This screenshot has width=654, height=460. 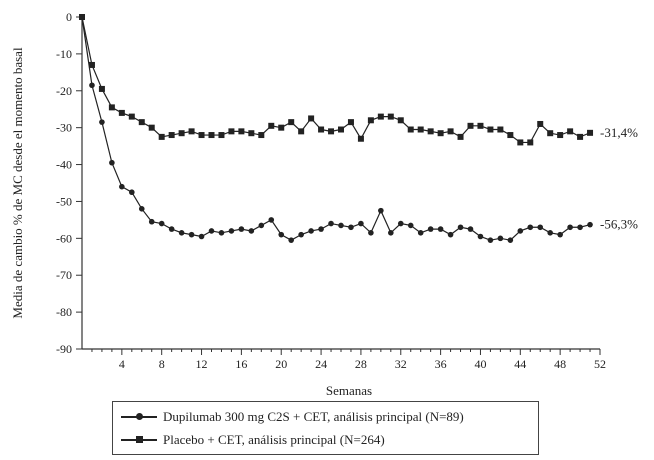 I want to click on y-tick-label: -30, so click(x=64, y=128).